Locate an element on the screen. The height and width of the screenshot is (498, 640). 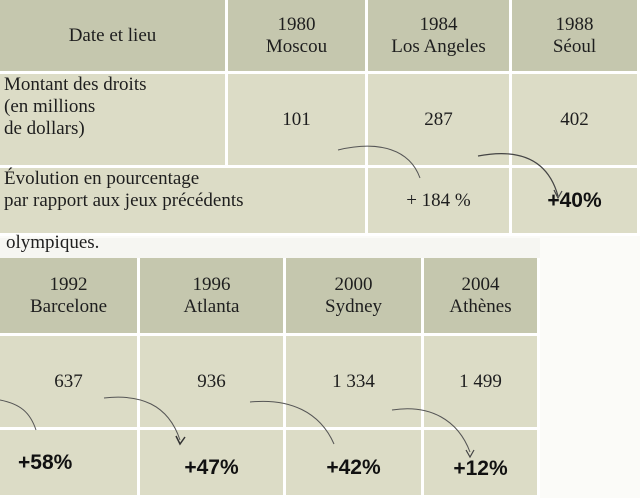
evolution-value-handwritten: +47% is located at coordinates (211, 467).